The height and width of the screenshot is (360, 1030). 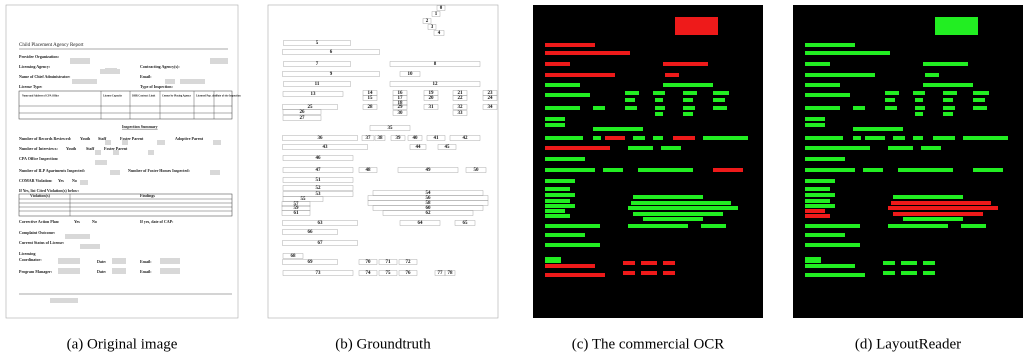 What do you see at coordinates (461, 93) in the screenshot?
I see `order-label: 21` at bounding box center [461, 93].